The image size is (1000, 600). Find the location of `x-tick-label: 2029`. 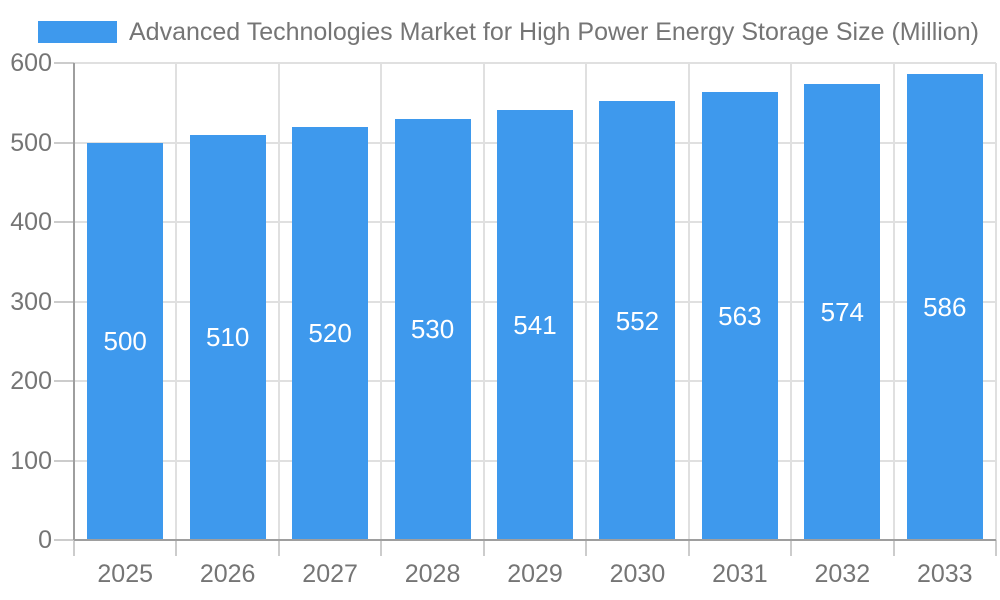

x-tick-label: 2029 is located at coordinates (535, 574).